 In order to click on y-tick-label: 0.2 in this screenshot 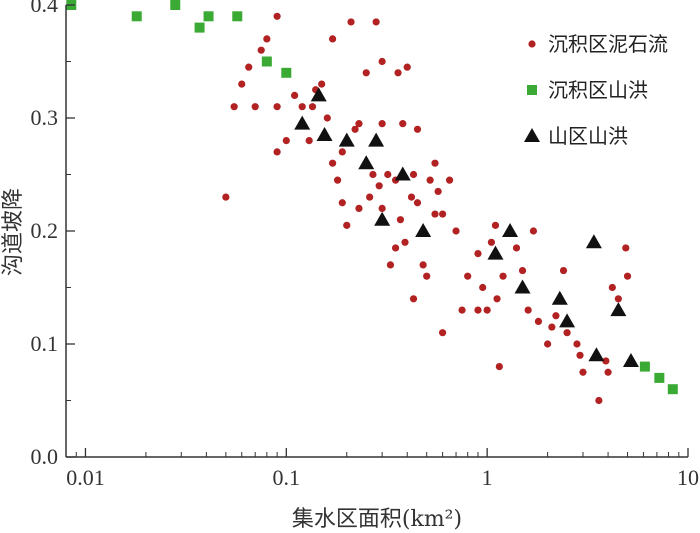, I will do `click(45, 230)`.